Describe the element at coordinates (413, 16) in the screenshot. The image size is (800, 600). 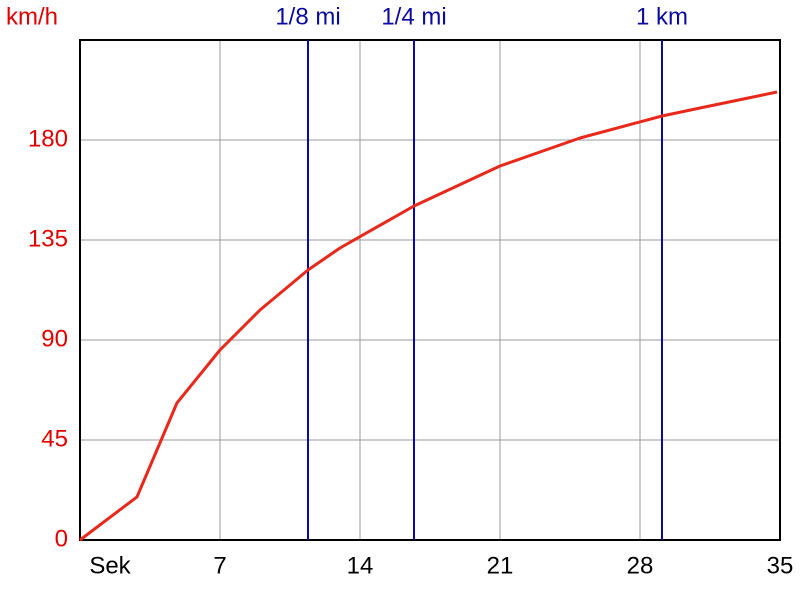
I see `marker-label: 1/4 mi` at that location.